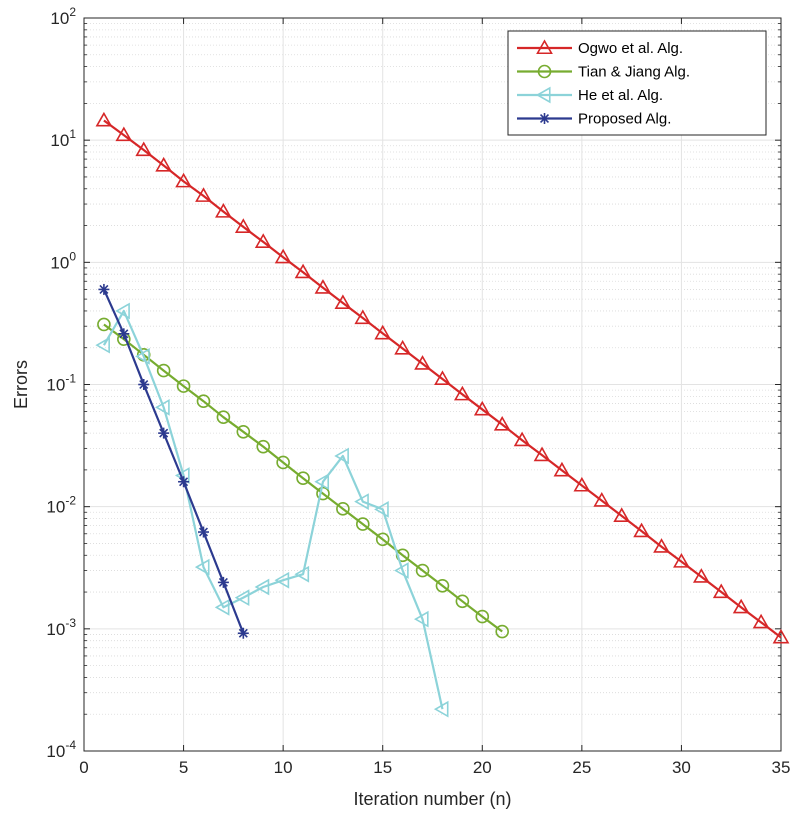 This screenshot has height=817, width=790. Describe the element at coordinates (630, 48) in the screenshot. I see `legend-label: Ogwo et al. Alg.` at that location.